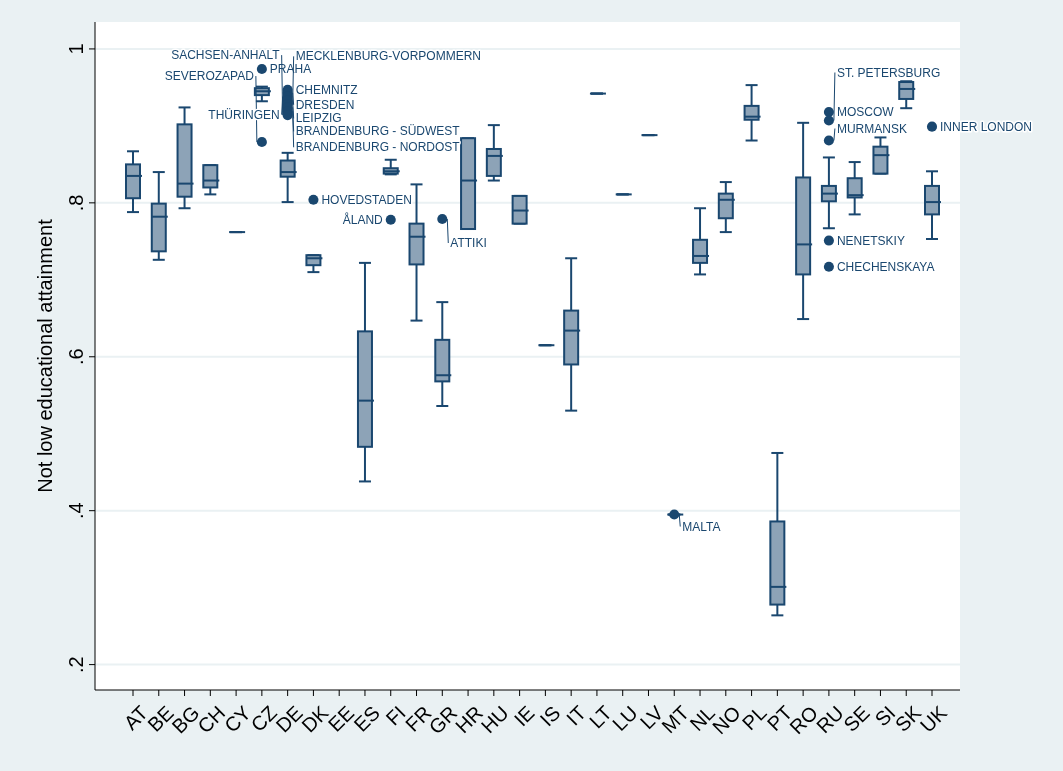 Image resolution: width=1063 pixels, height=771 pixels. What do you see at coordinates (865, 112) in the screenshot?
I see `annotation: MOSCOW` at bounding box center [865, 112].